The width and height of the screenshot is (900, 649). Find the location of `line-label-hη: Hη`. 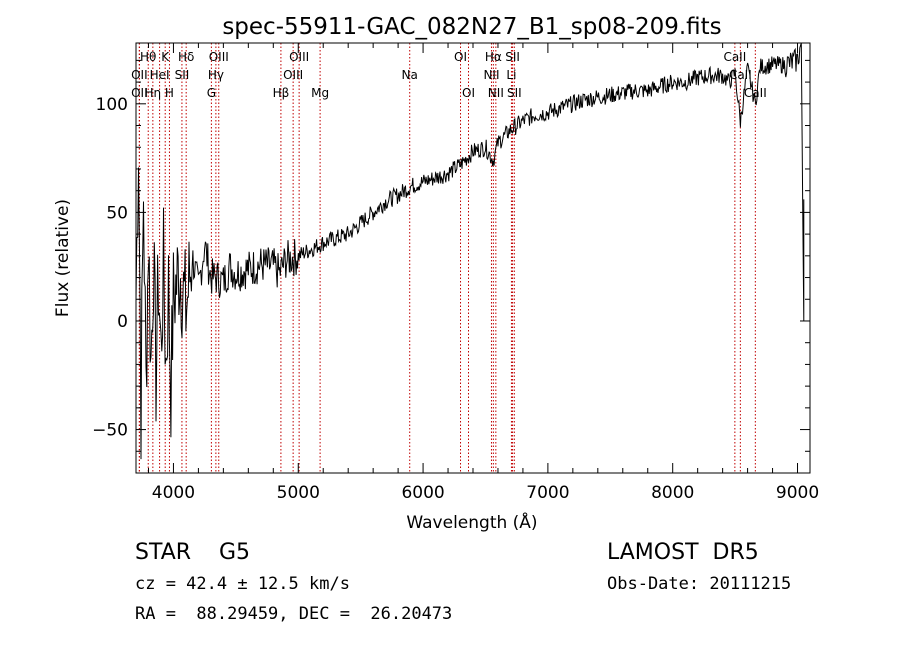

line-label-hη: Hη is located at coordinates (153, 93).